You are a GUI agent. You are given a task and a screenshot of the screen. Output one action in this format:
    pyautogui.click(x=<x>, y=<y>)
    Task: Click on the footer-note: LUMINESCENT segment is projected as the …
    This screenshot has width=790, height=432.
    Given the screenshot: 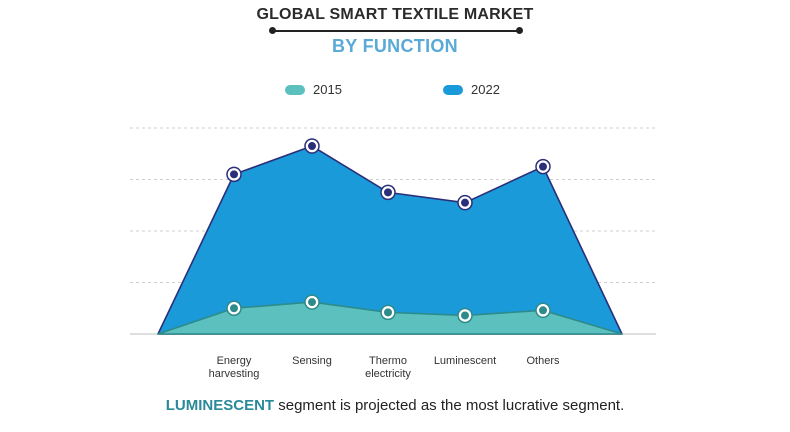 What is the action you would take?
    pyautogui.click(x=395, y=405)
    